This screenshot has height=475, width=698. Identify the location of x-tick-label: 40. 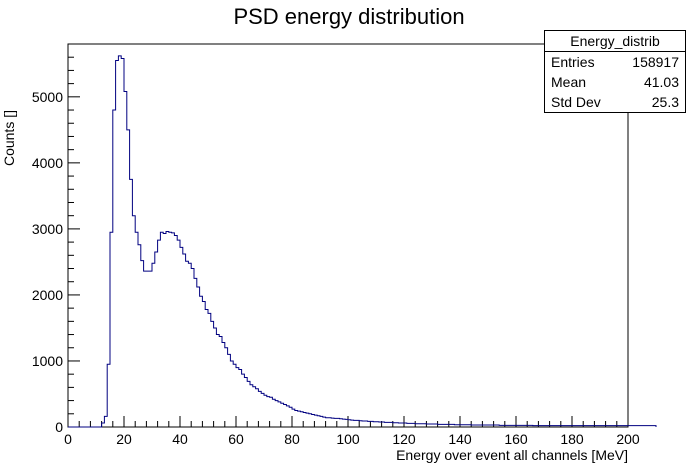
(180, 439).